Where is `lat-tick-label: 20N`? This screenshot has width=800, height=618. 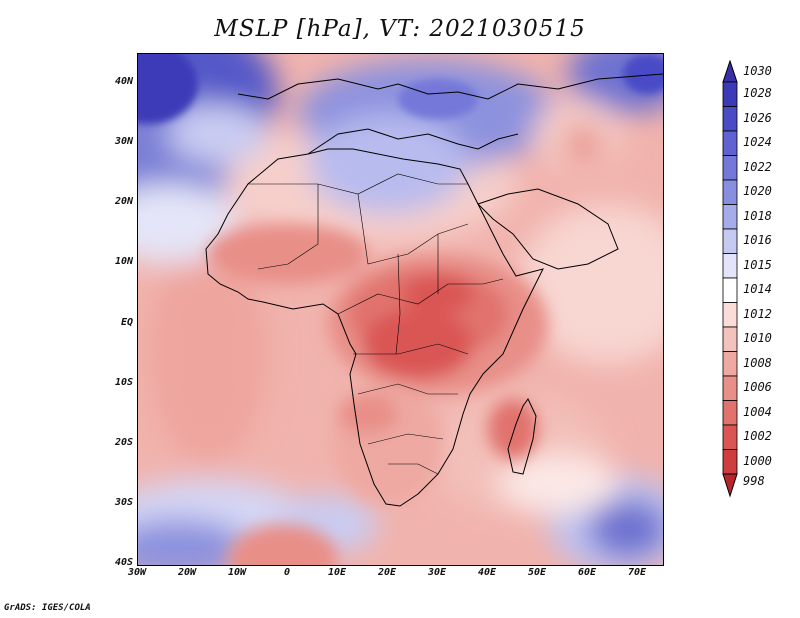 lat-tick-label: 20N is located at coordinates (123, 202).